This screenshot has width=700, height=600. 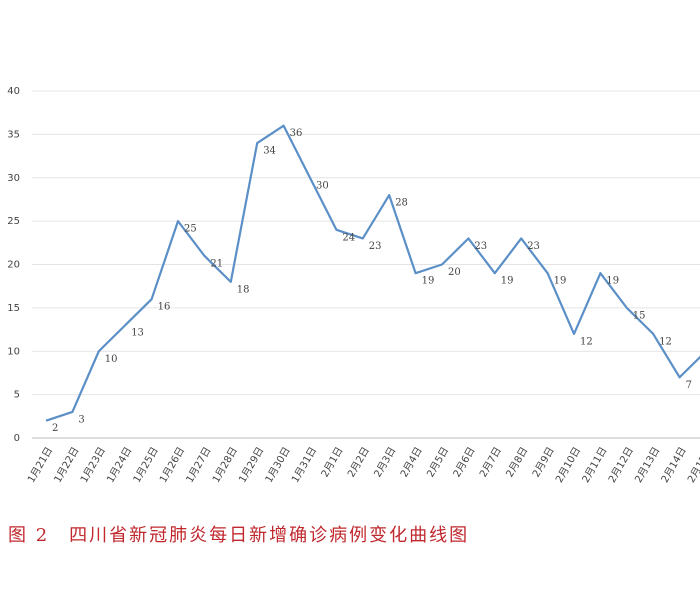 I want to click on y-tick-label: 0, so click(x=17, y=438).